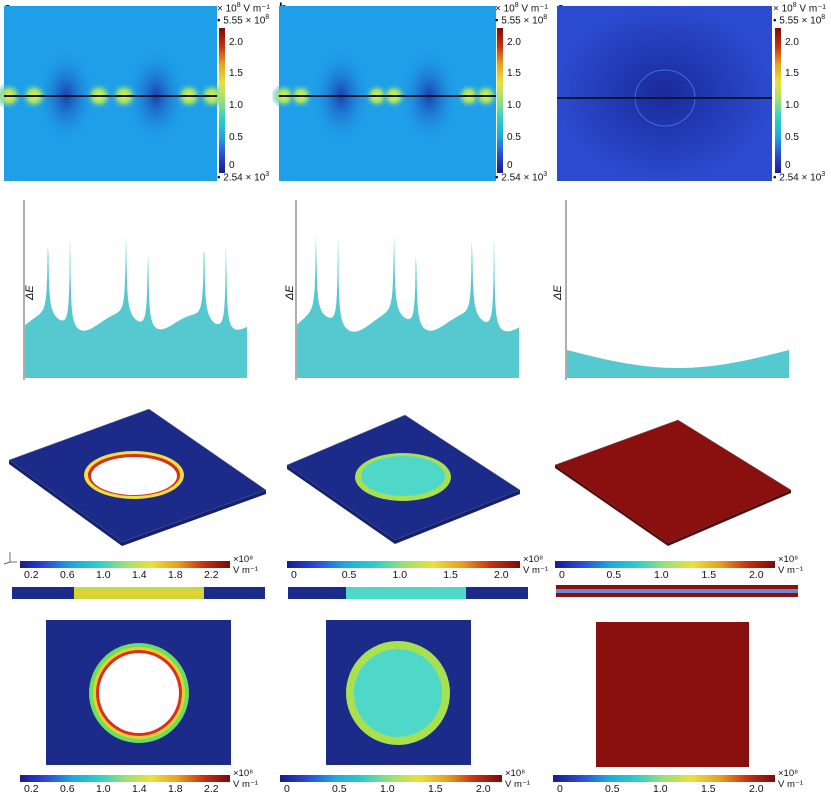 The height and width of the screenshot is (795, 831). Describe the element at coordinates (10, 558) in the screenshot. I see `axis-triad-a` at that location.